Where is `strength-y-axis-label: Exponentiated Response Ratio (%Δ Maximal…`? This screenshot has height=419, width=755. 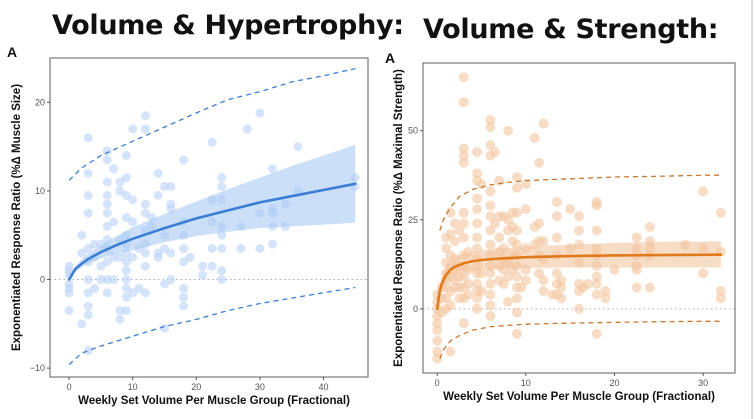
strength-y-axis-label: Exponentiated Response Ratio (%Δ Maximal… is located at coordinates (399, 218).